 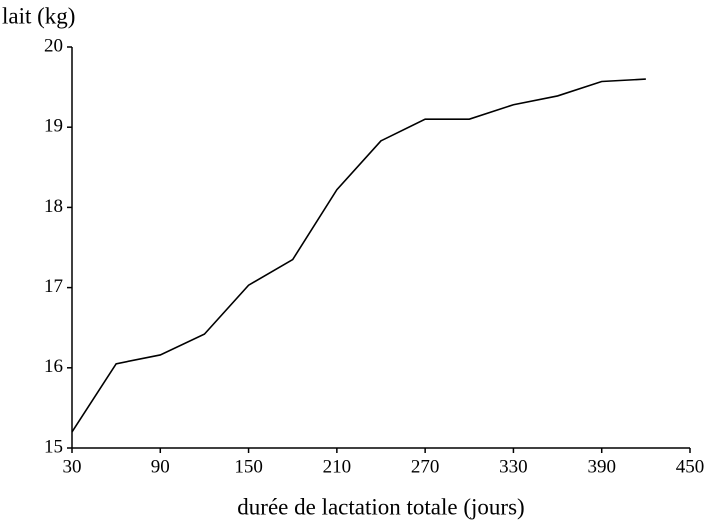 I want to click on x-axis-title: durée de lactation totale (jours), so click(x=380, y=506).